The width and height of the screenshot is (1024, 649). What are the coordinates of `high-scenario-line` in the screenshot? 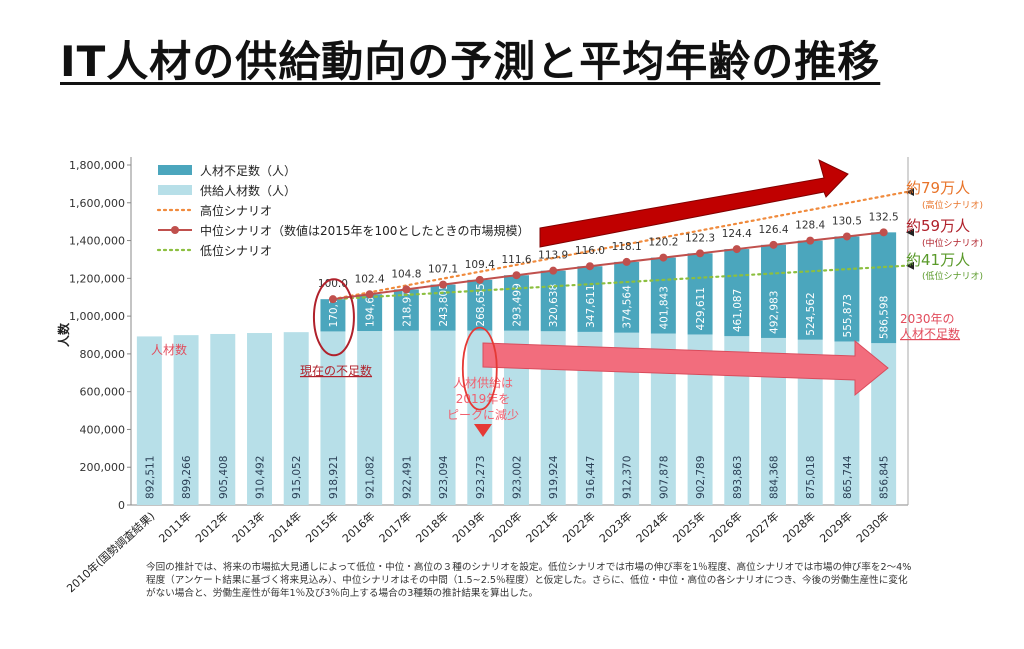 It's located at (619, 245).